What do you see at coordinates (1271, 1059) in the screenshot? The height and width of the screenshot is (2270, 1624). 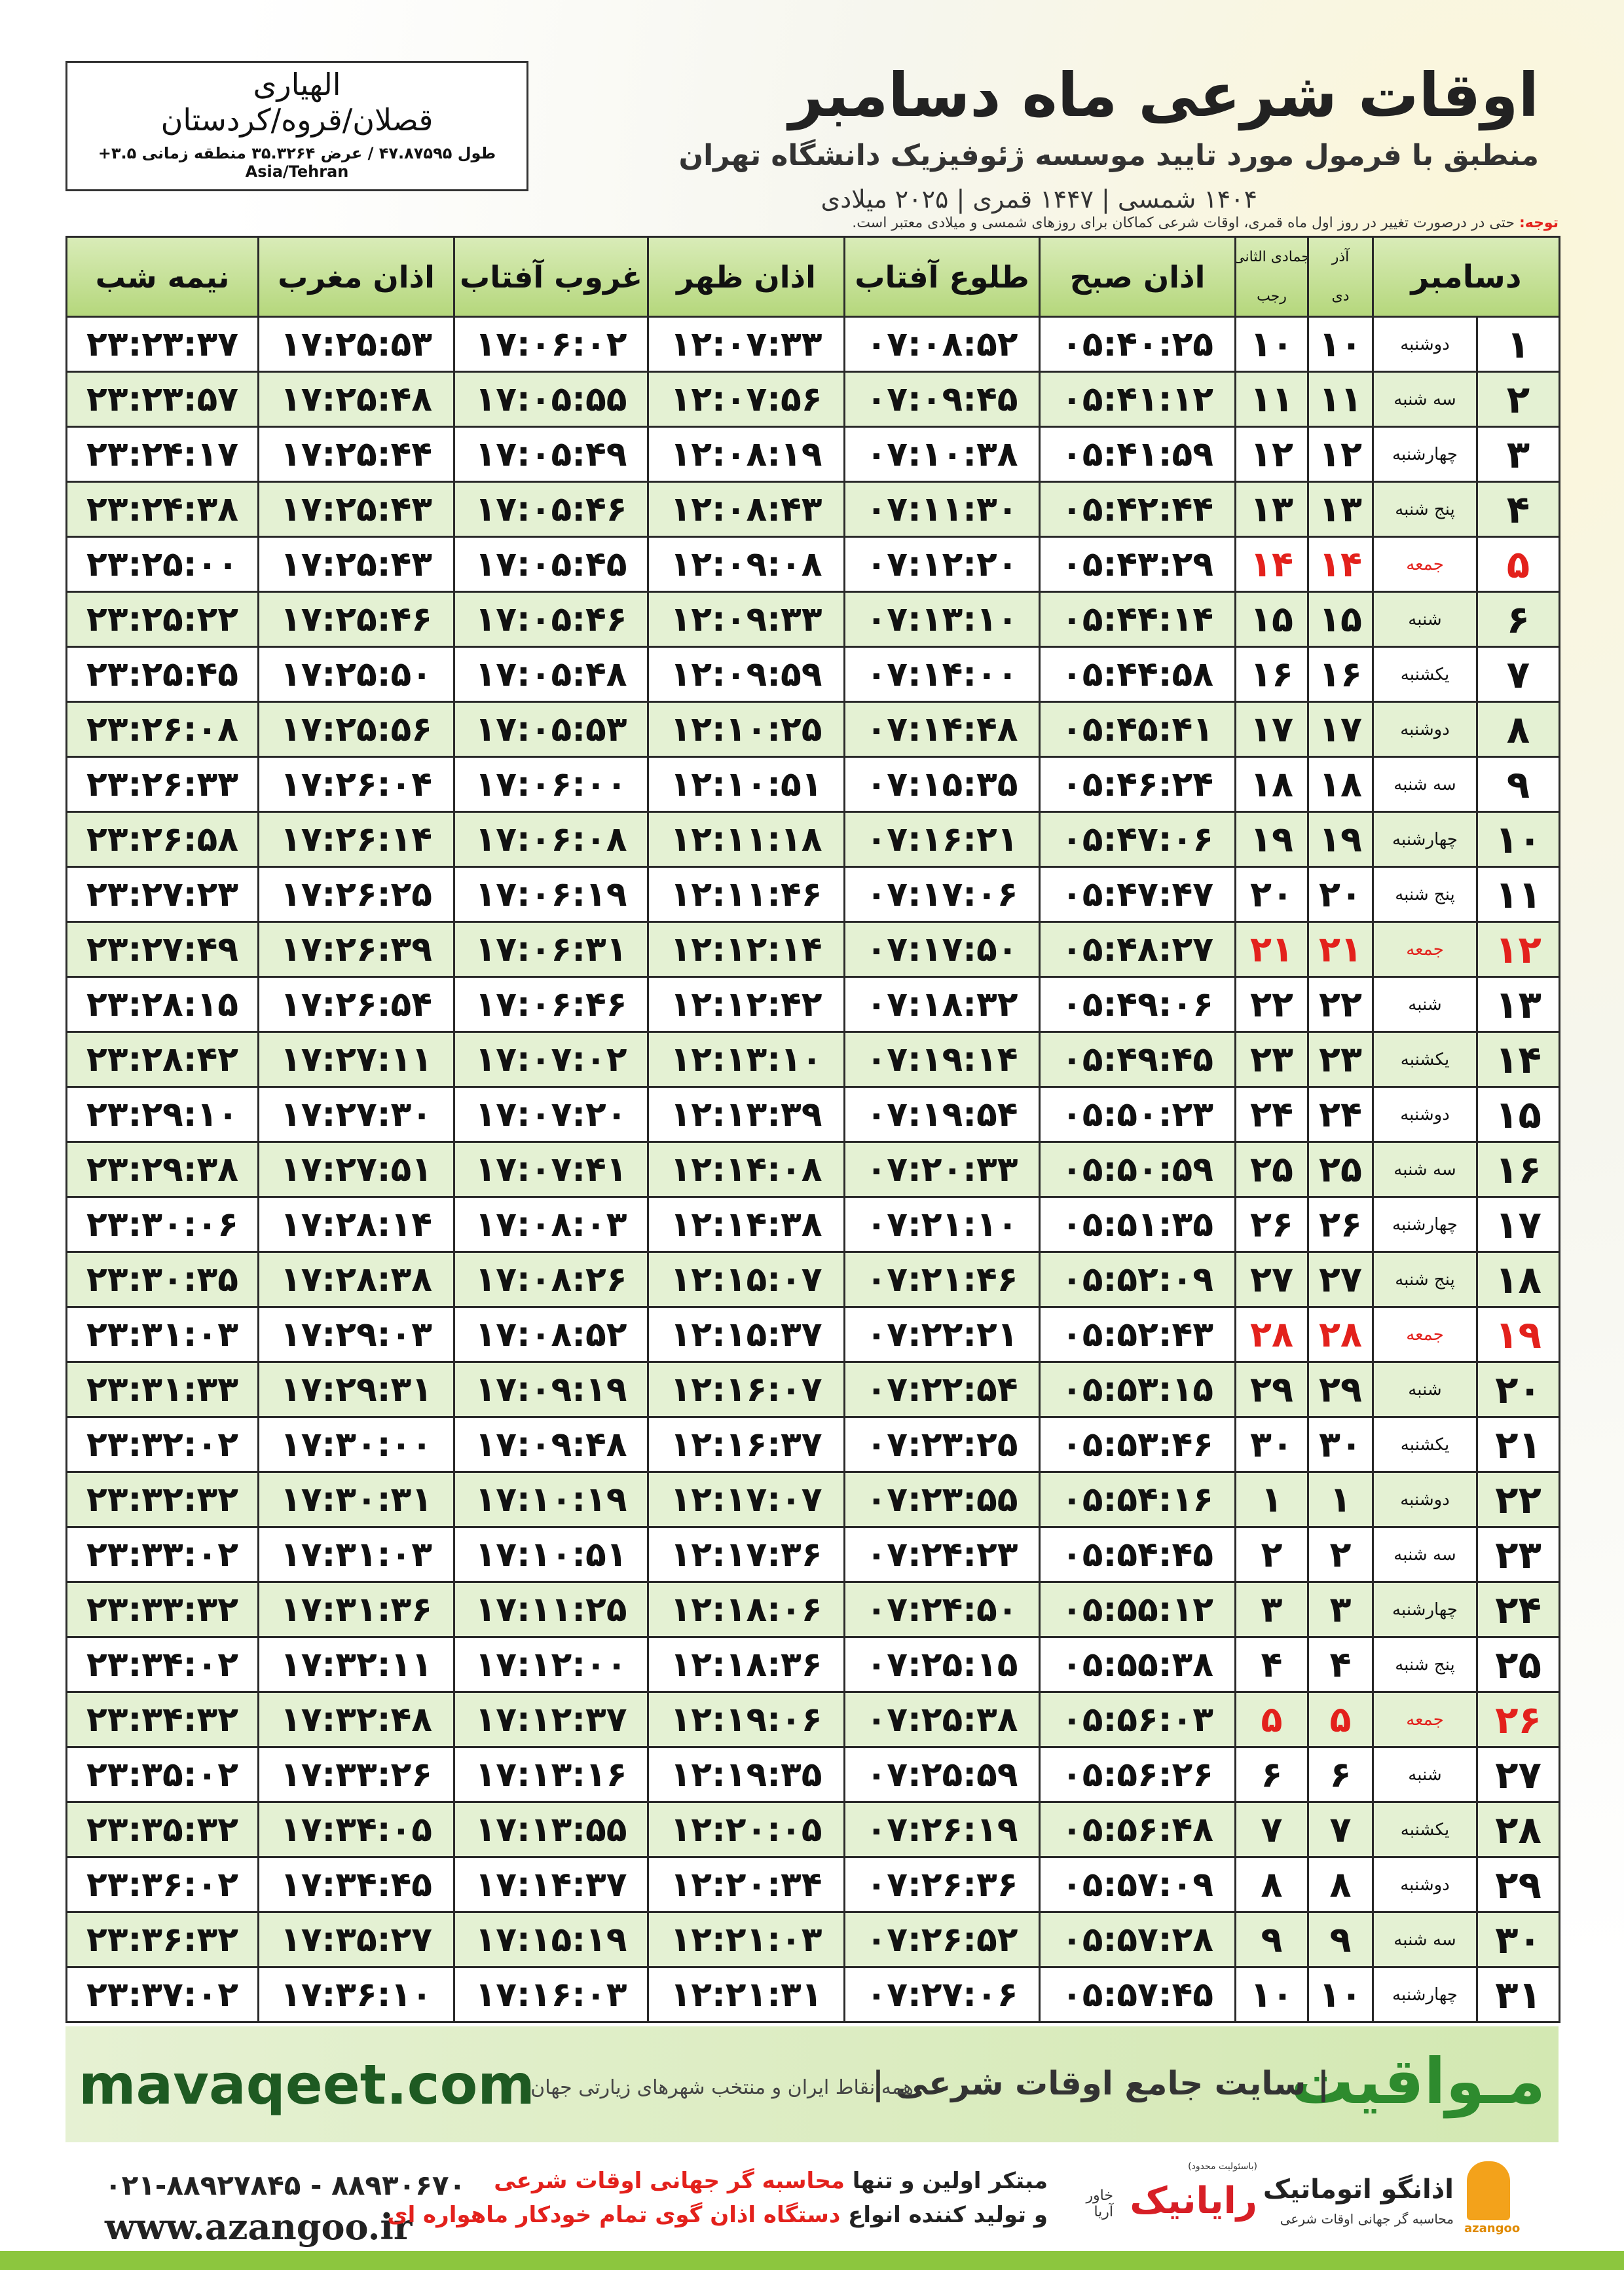 I see `lunar-day: ۲۳` at bounding box center [1271, 1059].